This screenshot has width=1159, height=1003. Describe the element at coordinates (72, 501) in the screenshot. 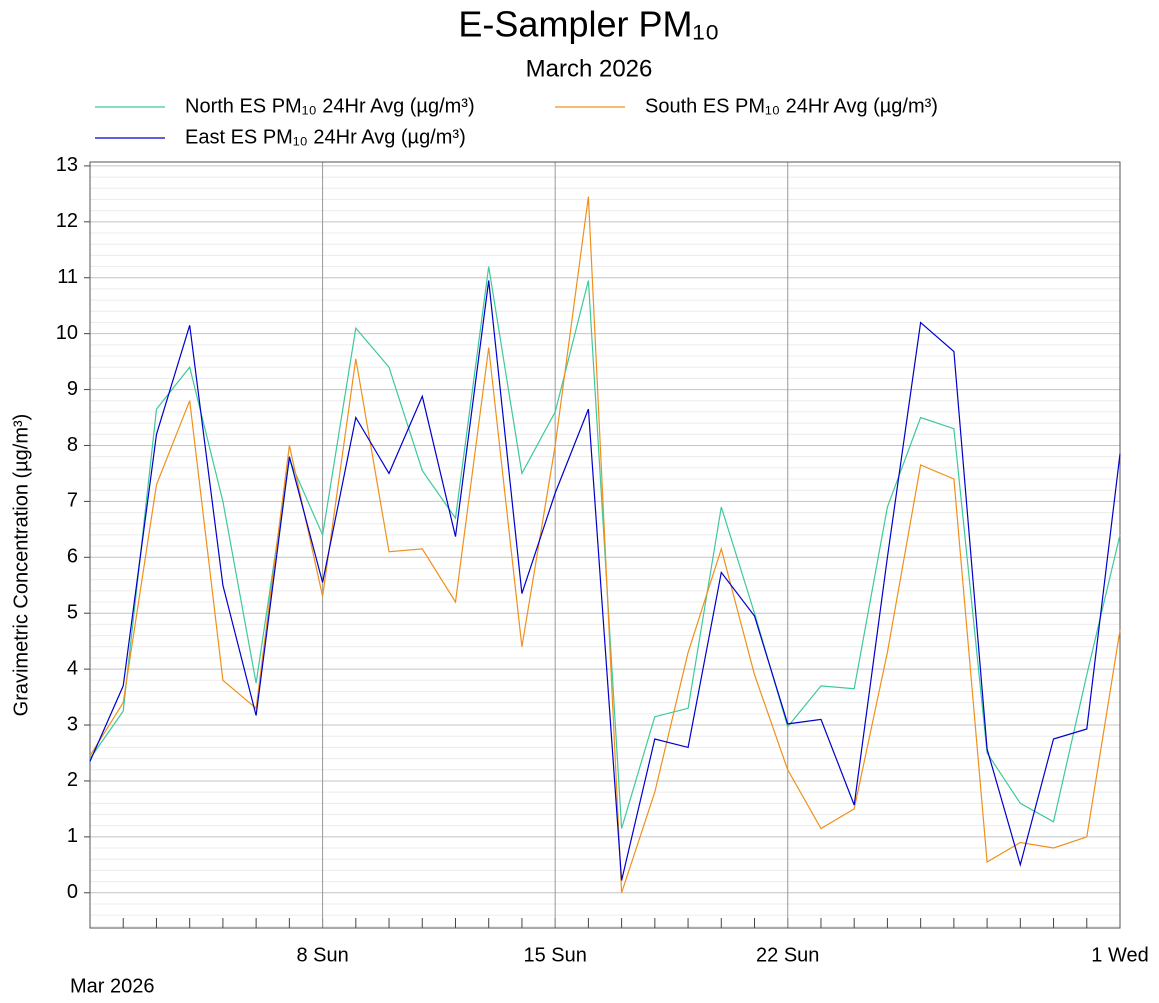

I see `y-tick-label: 7` at that location.